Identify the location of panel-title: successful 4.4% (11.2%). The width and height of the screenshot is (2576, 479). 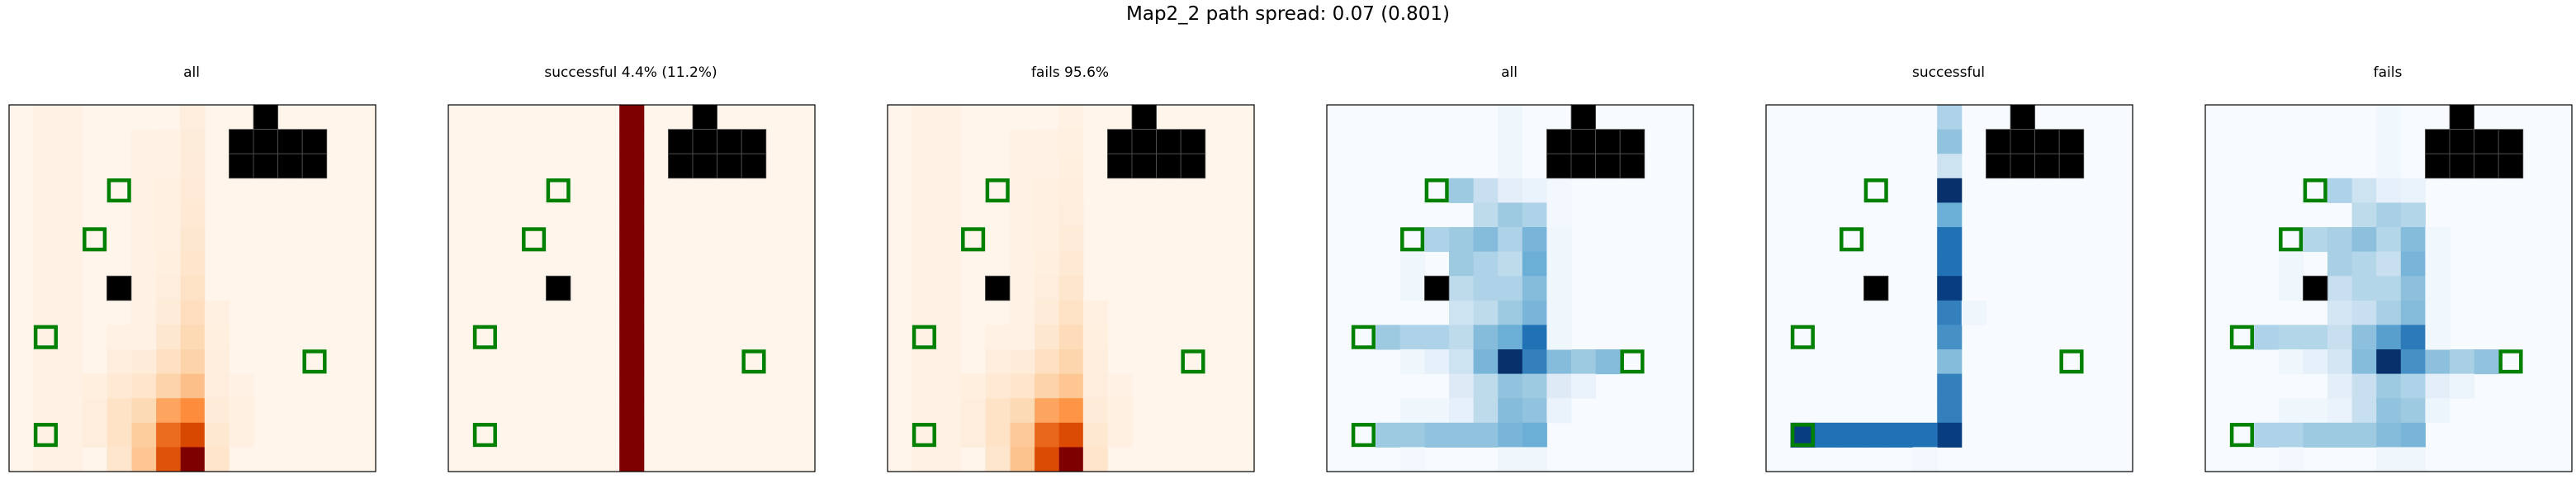
(630, 73).